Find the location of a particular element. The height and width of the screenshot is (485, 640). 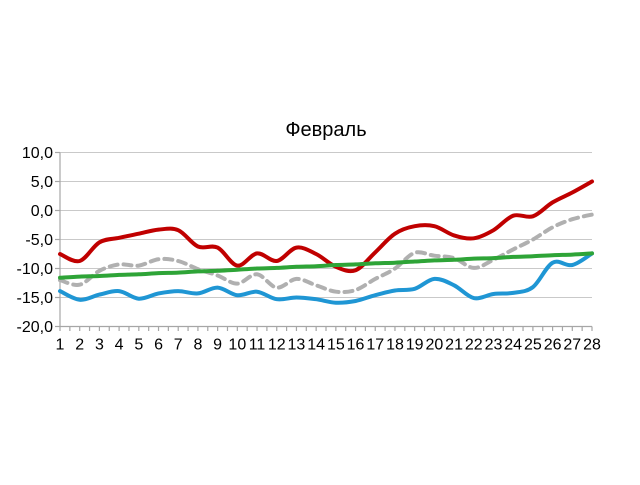

x-axis-label: 4 is located at coordinates (119, 345).